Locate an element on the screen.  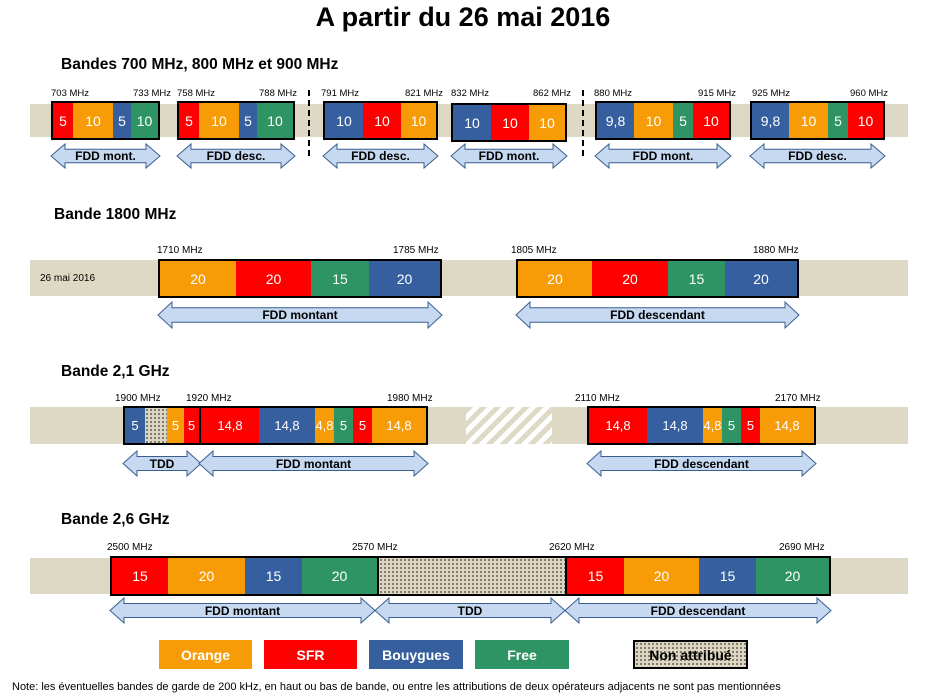
legend-orange: Orange is located at coordinates (205, 654).